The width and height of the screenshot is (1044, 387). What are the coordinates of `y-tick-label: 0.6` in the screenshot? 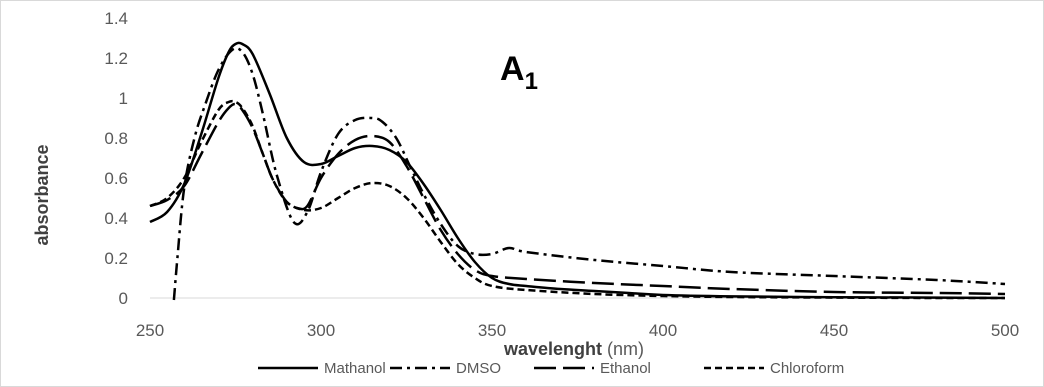 It's located at (116, 178).